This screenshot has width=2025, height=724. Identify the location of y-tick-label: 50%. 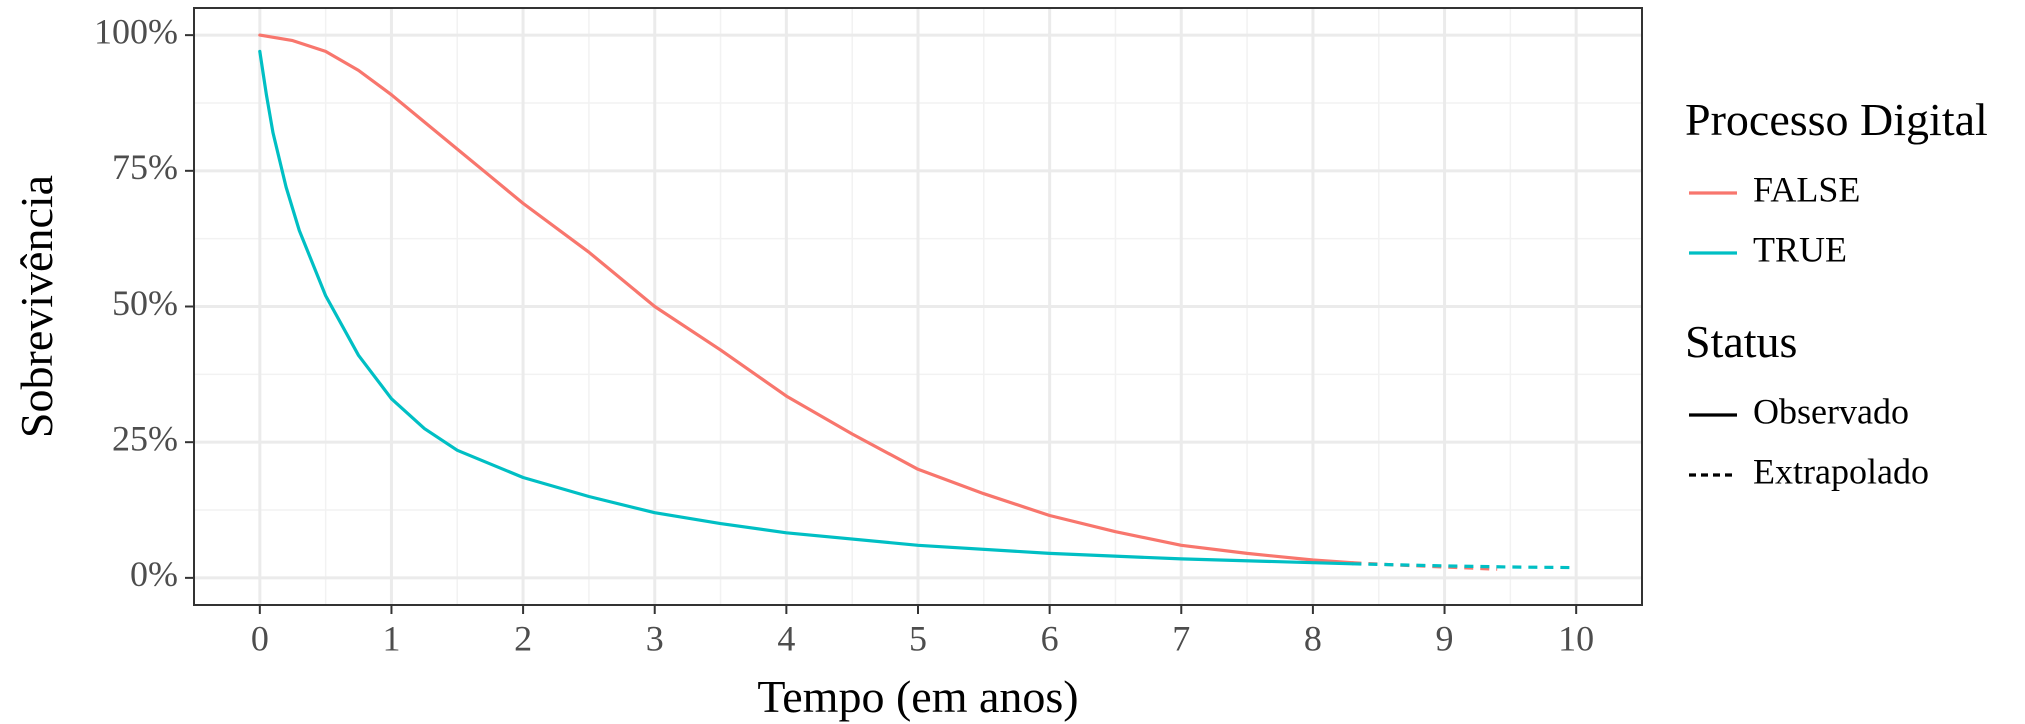
(145, 303).